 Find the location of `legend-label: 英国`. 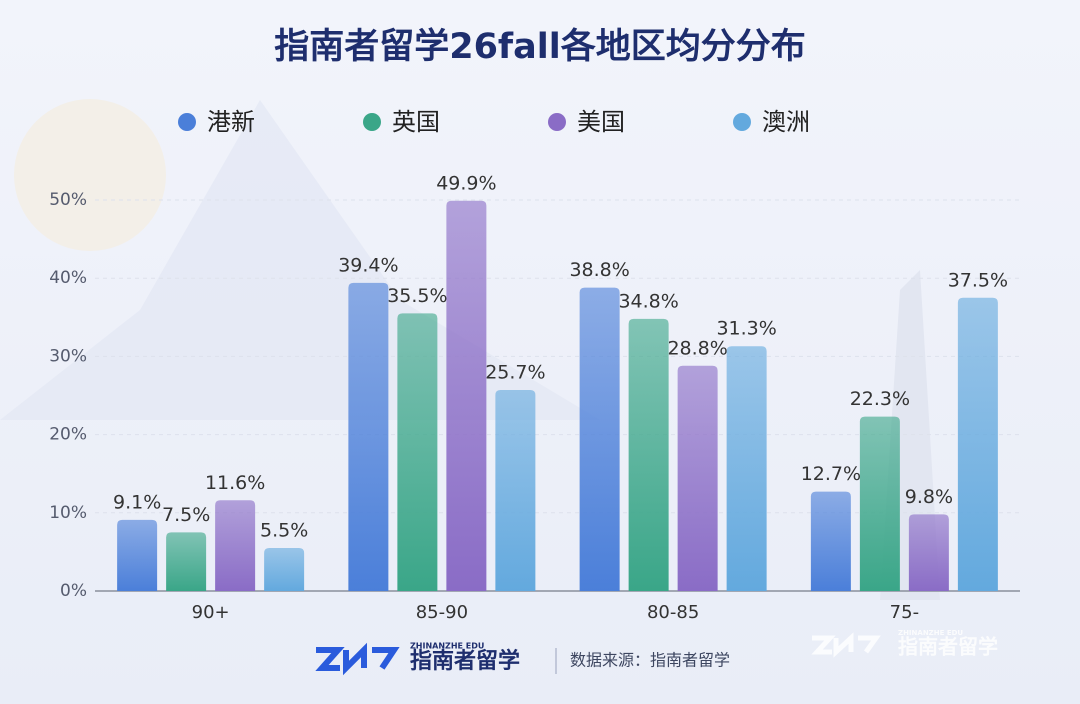

legend-label: 英国 is located at coordinates (416, 122).